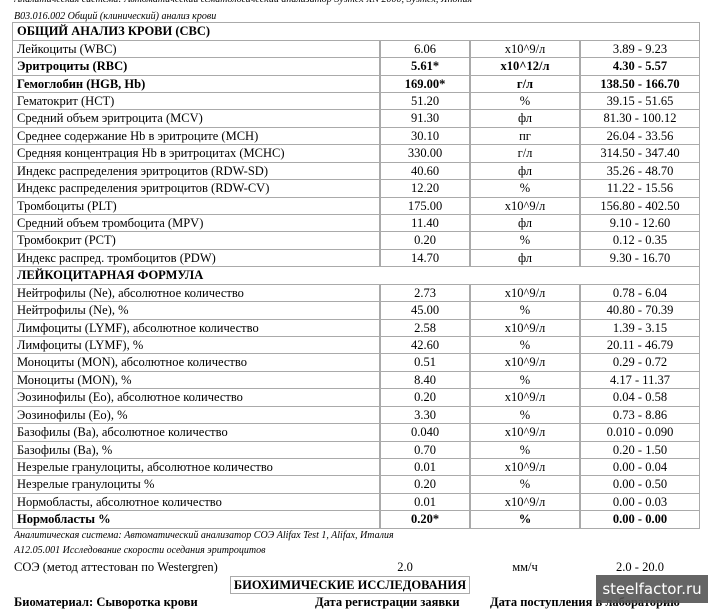 The image size is (708, 611). Describe the element at coordinates (640, 432) in the screenshot. I see `cell-ref: 0.010 - 0.090` at that location.